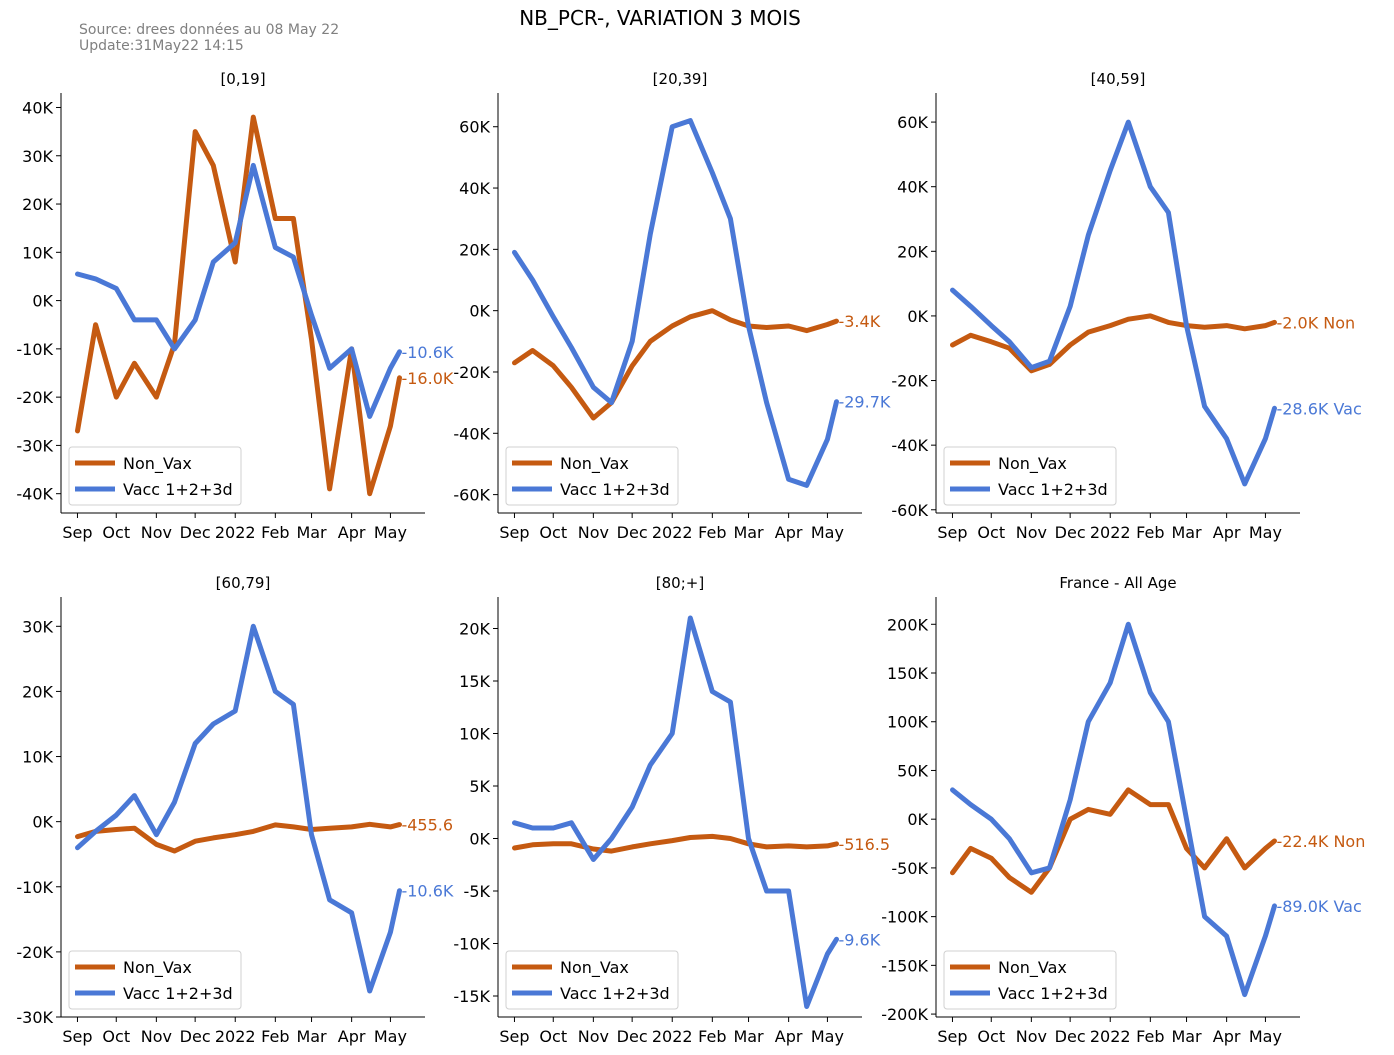  What do you see at coordinates (1118, 79) in the screenshot?
I see `panel-title: [40,59]` at bounding box center [1118, 79].